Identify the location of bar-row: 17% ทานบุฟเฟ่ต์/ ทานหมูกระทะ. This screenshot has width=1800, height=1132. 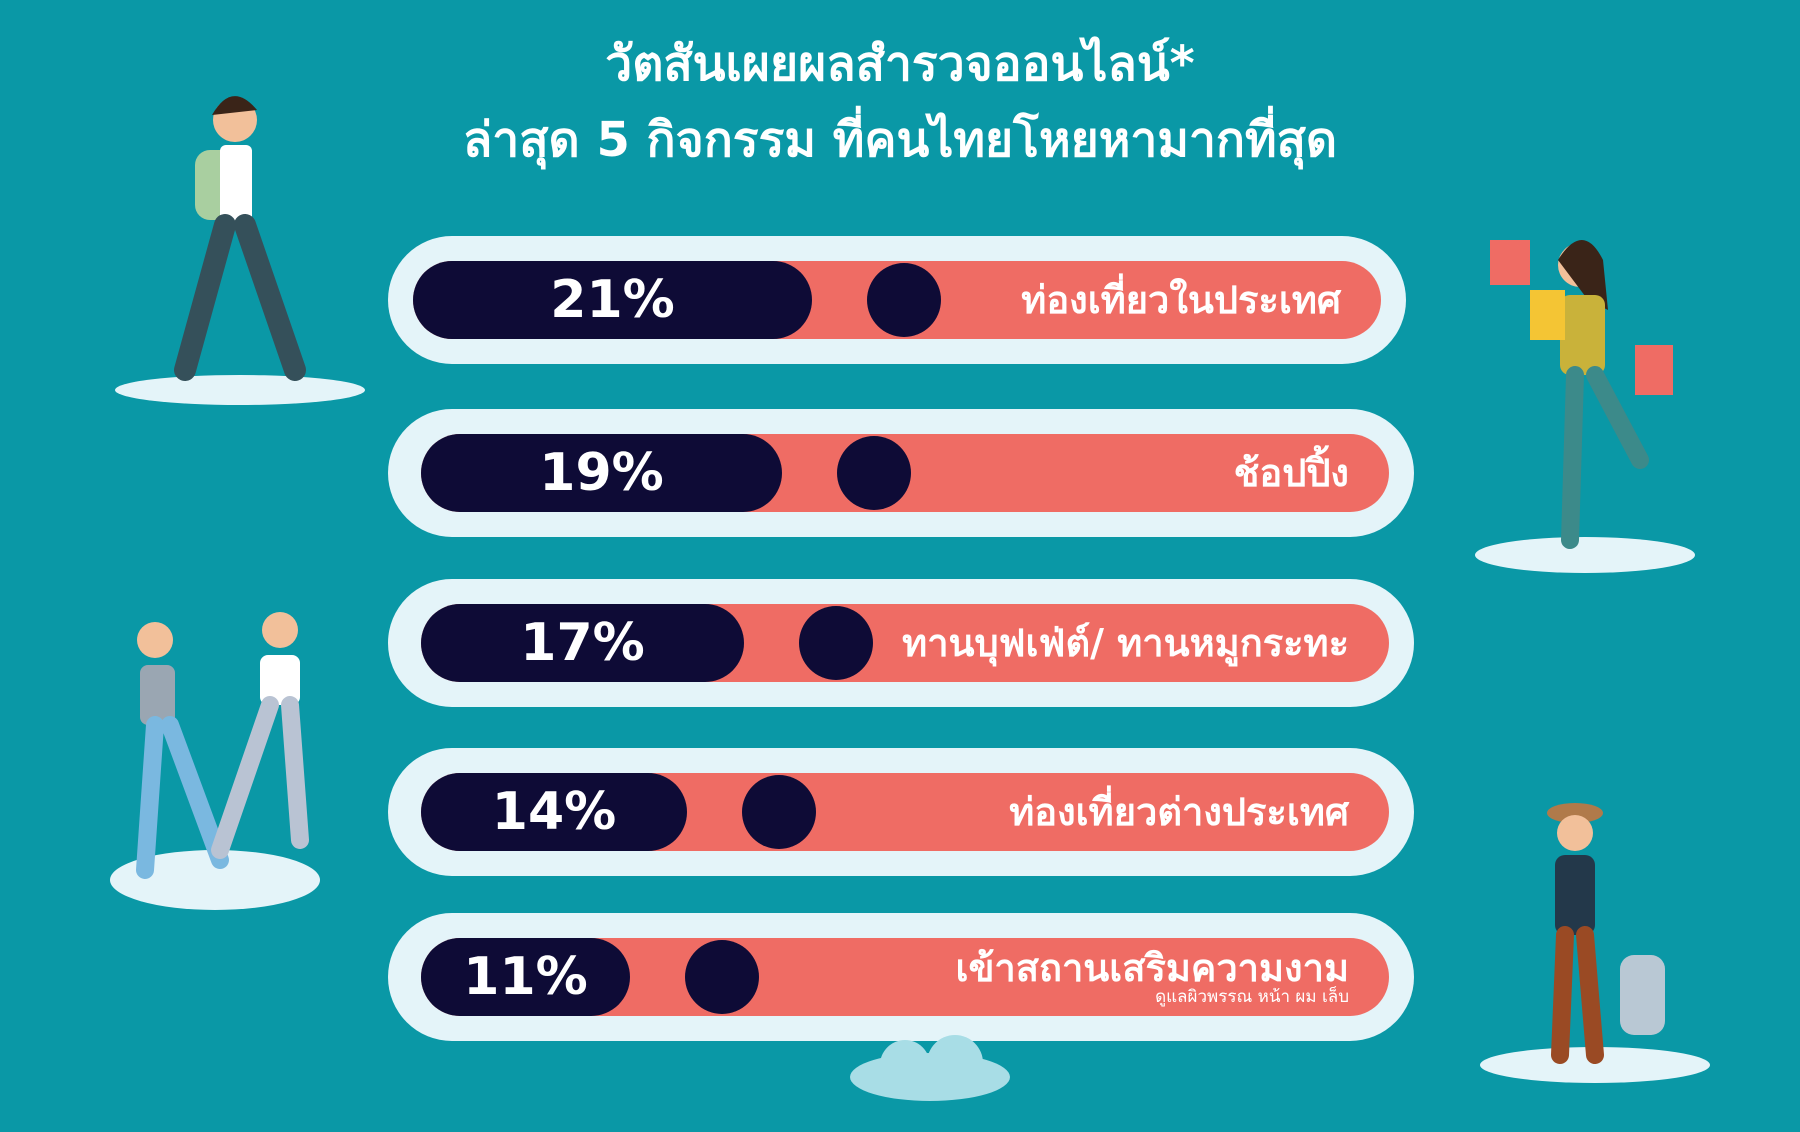
(901, 643).